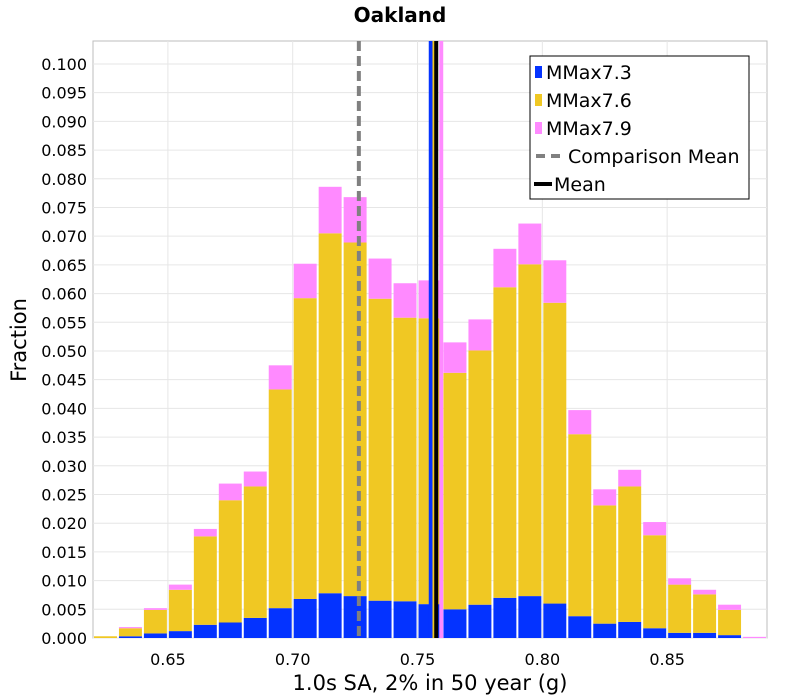  What do you see at coordinates (430, 683) in the screenshot?
I see `x-axis-label: 1.0s SA, 2% in 50 year (g)` at bounding box center [430, 683].